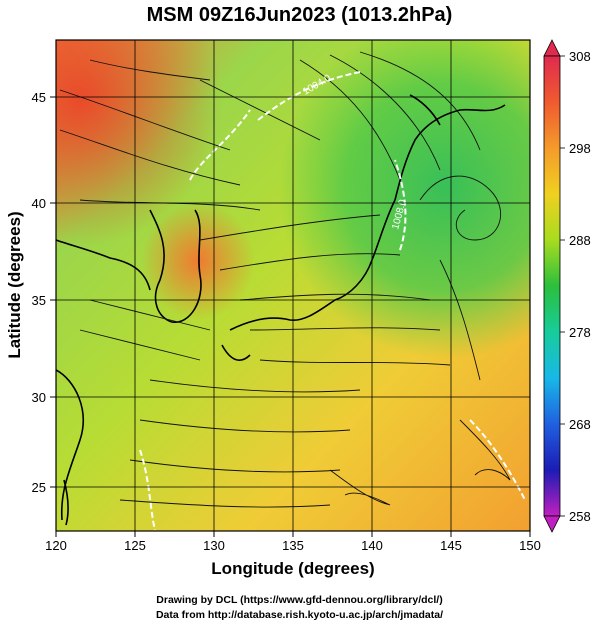 Image resolution: width=599 pixels, height=625 pixels. I want to click on colorbar-bottom-arrow, so click(552, 524).